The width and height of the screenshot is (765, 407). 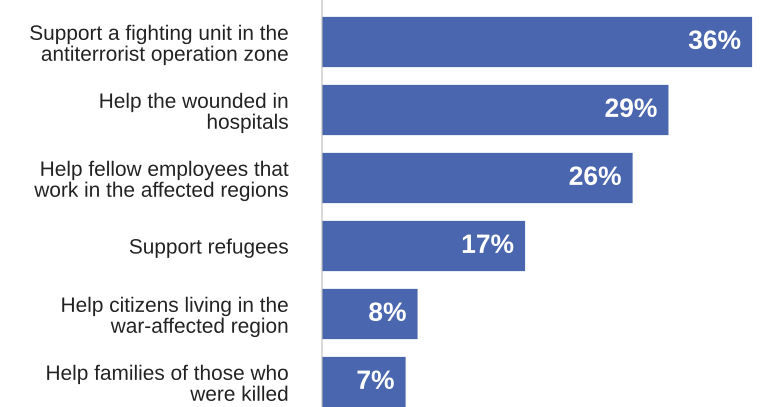 I want to click on y-tick-label: Help citizens living in the war-affected region, so click(x=175, y=317).